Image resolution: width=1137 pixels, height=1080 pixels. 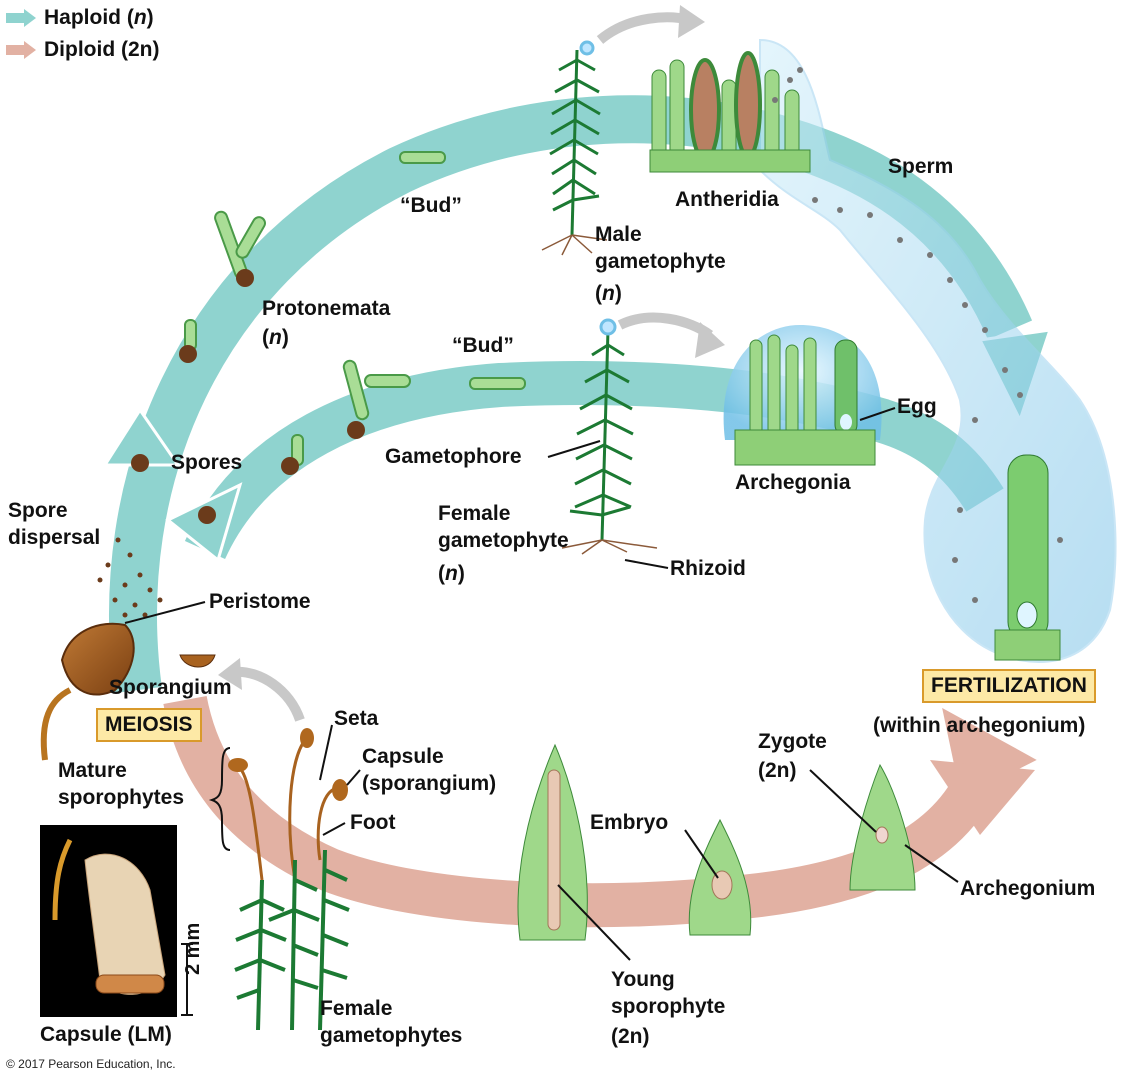 What do you see at coordinates (21, 50) in the screenshot?
I see `diploid-arrow-icon` at bounding box center [21, 50].